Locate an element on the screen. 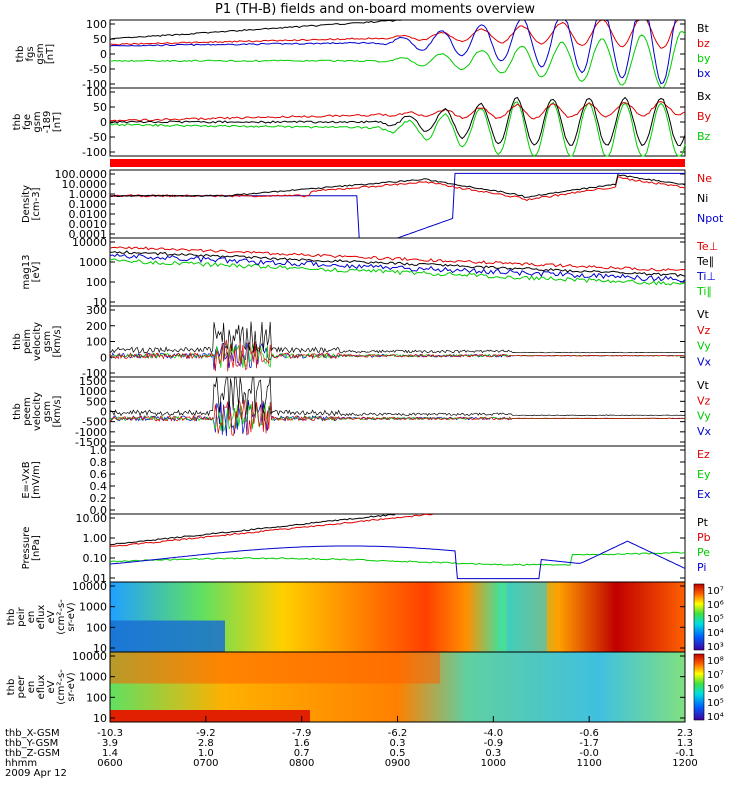  y-axis-label: [nT] is located at coordinates (57, 122).